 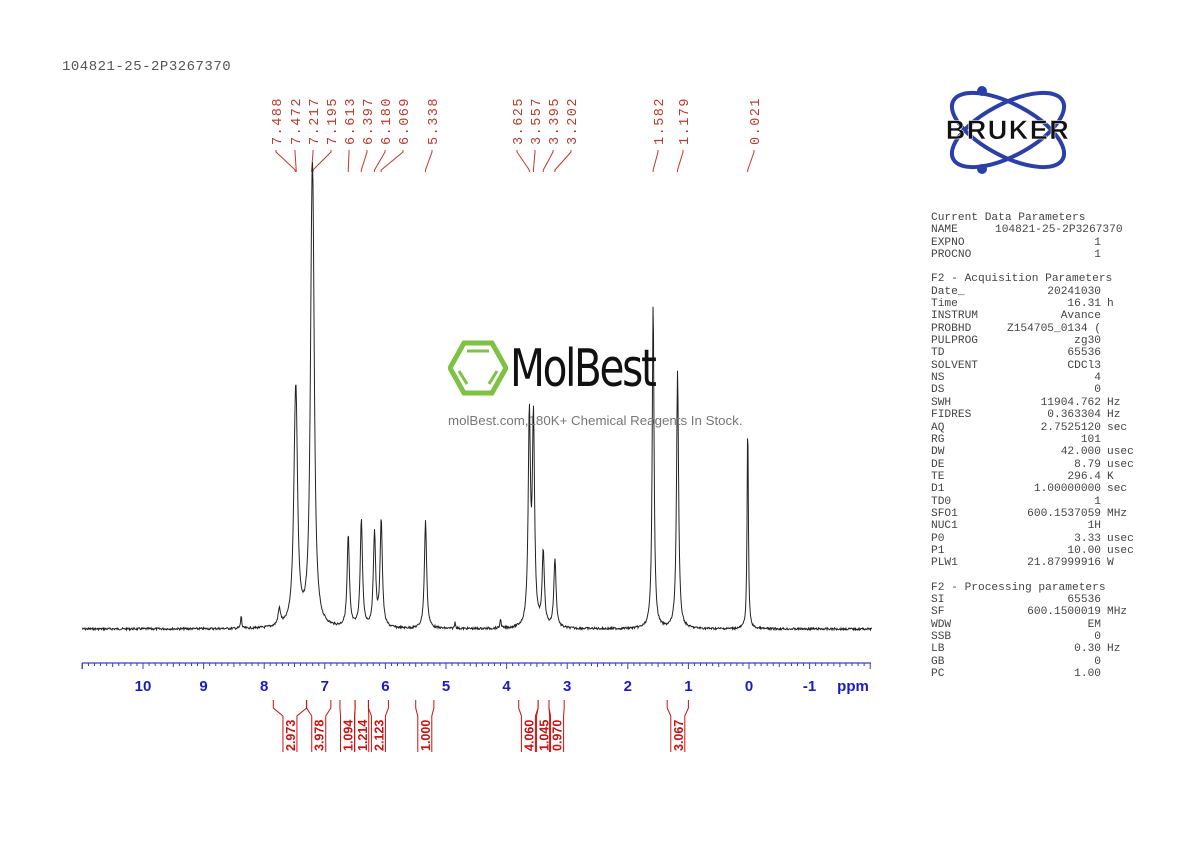 What do you see at coordinates (385, 686) in the screenshot?
I see `axis-tick-label: 6` at bounding box center [385, 686].